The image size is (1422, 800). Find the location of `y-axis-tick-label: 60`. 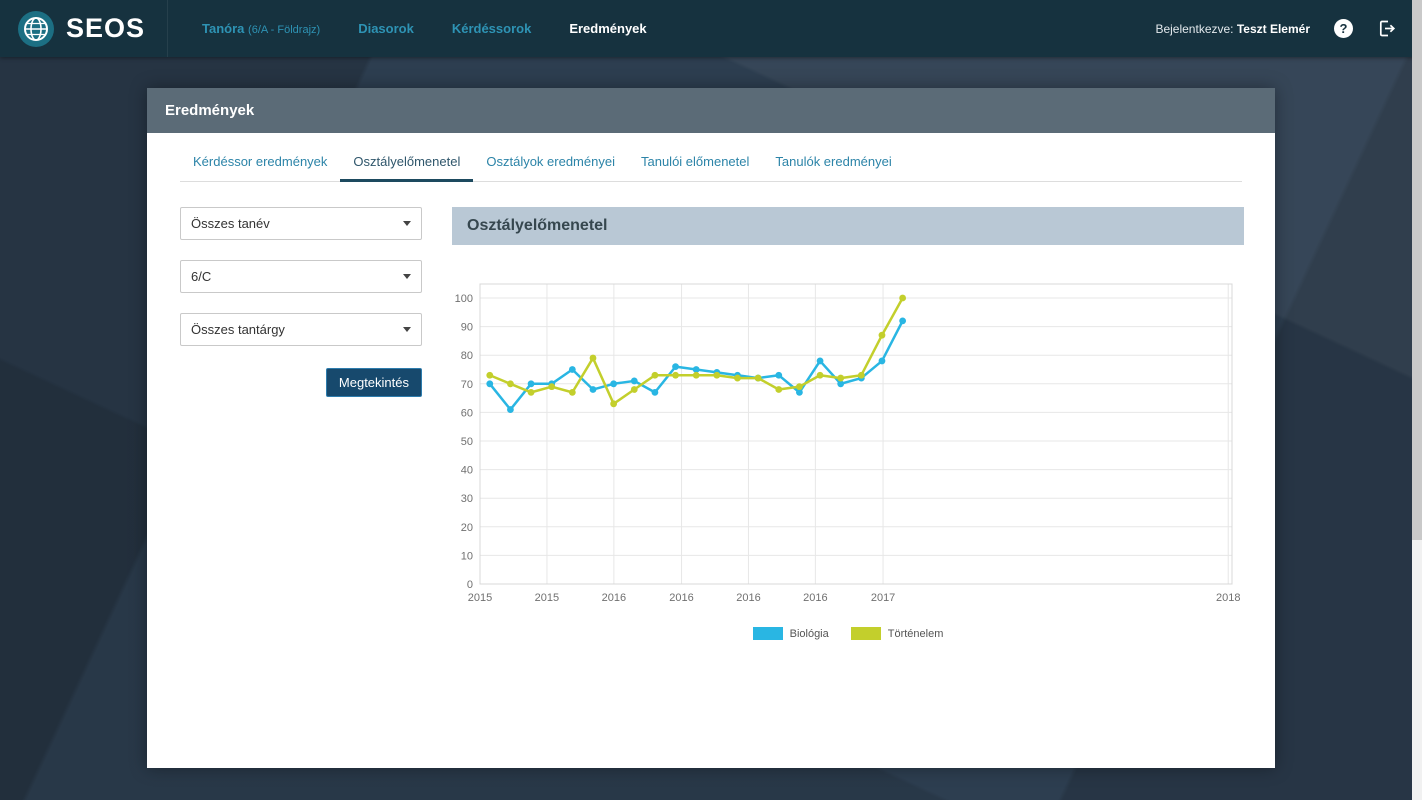

y-axis-tick-label: 60 is located at coordinates (467, 413).